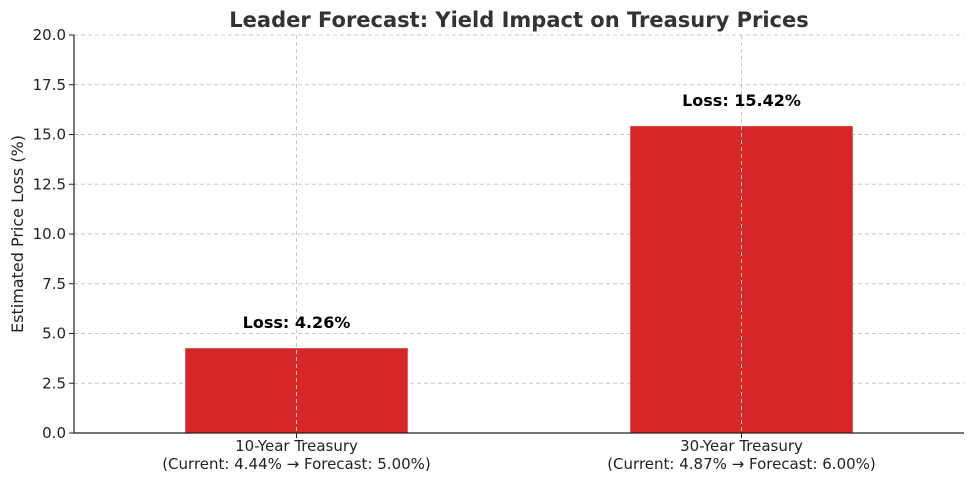 The width and height of the screenshot is (974, 483). What do you see at coordinates (49, 35) in the screenshot?
I see `y-tick-label: 20.0` at bounding box center [49, 35].